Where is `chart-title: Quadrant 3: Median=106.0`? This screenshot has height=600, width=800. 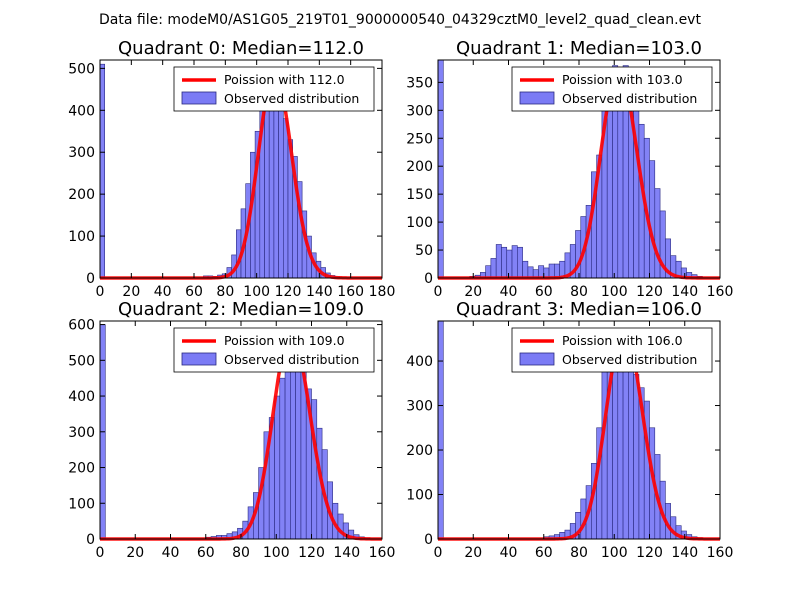
chart-title: Quadrant 3: Median=106.0 is located at coordinates (579, 309).